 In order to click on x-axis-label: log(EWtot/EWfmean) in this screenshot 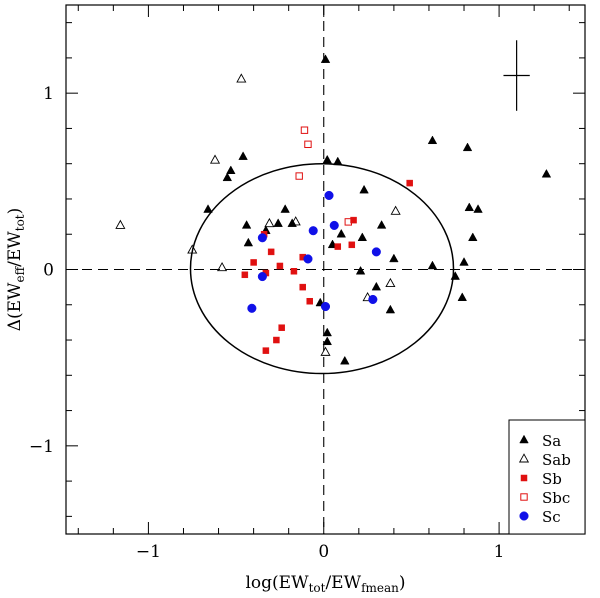, I will do `click(325, 584)`.